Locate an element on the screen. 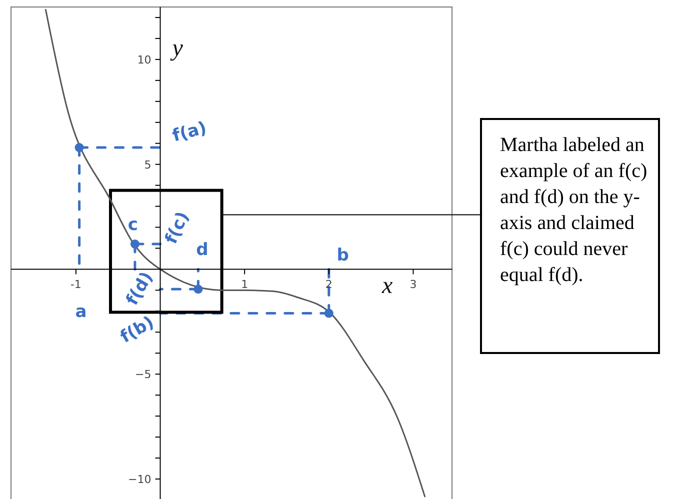 This screenshot has height=499, width=692. y-tick-label: 10 is located at coordinates (144, 59).